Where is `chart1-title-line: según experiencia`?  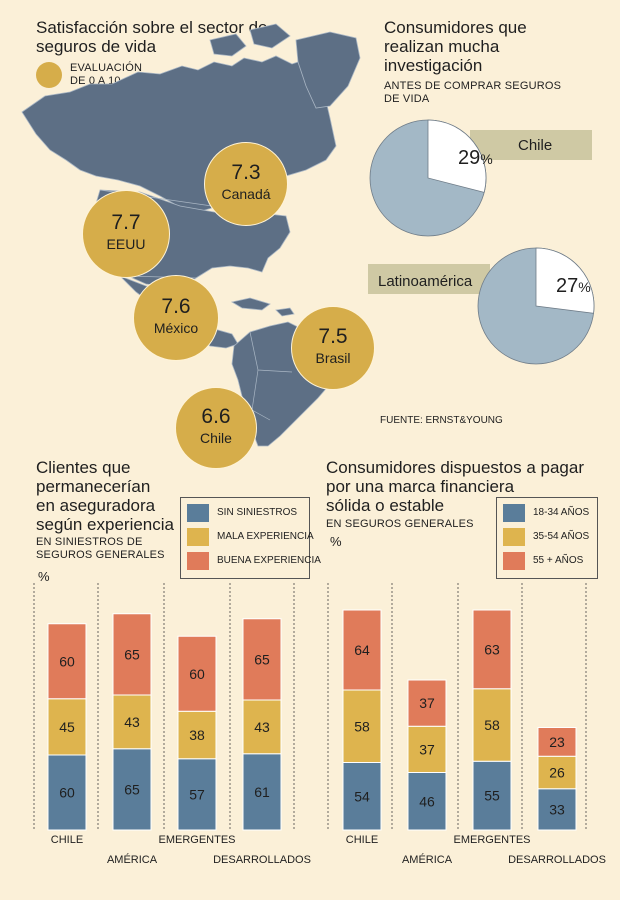
chart1-title-line: según experiencia is located at coordinates (105, 524).